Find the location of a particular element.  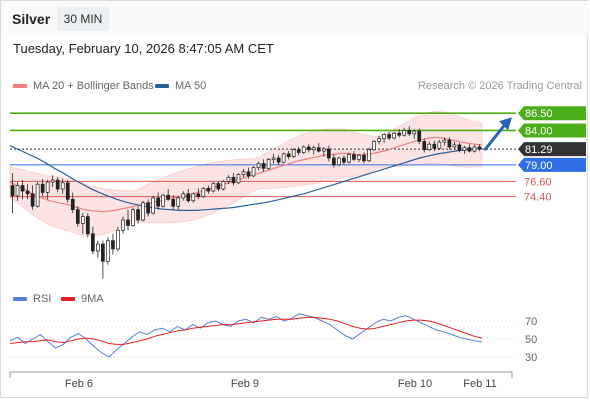

rsi-line is located at coordinates (246, 335).